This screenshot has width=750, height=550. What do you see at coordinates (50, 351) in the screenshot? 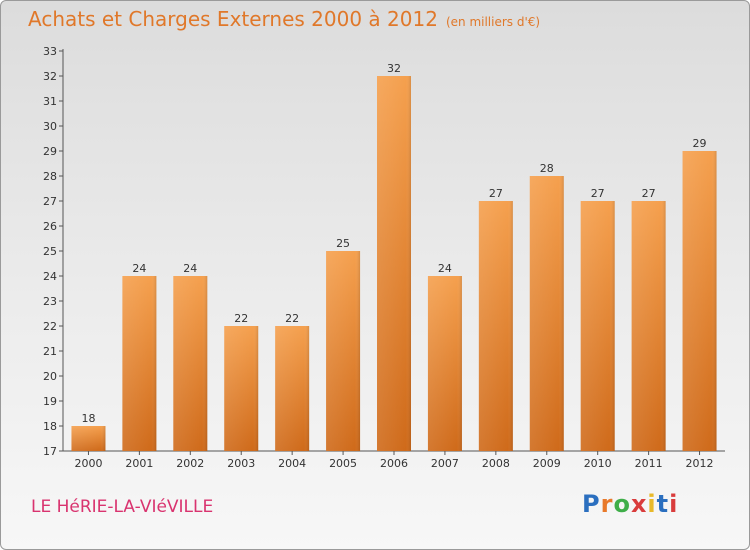
I see `y-tick-label: 21` at bounding box center [50, 351].